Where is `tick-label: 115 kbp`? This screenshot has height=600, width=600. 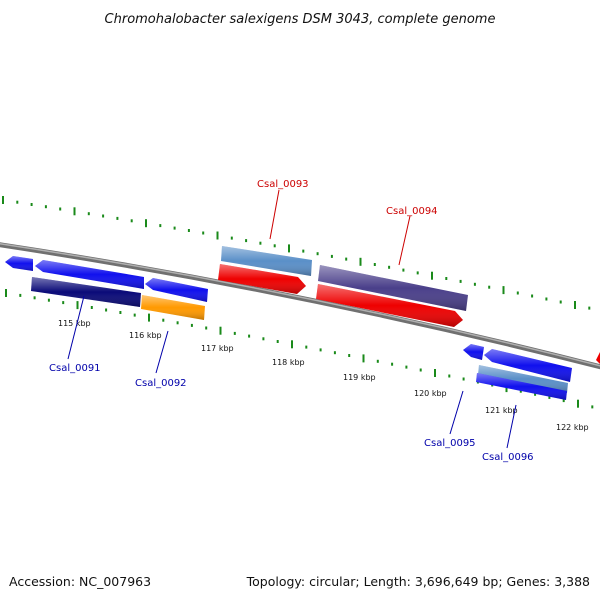 tick-label: 115 kbp is located at coordinates (74, 323).